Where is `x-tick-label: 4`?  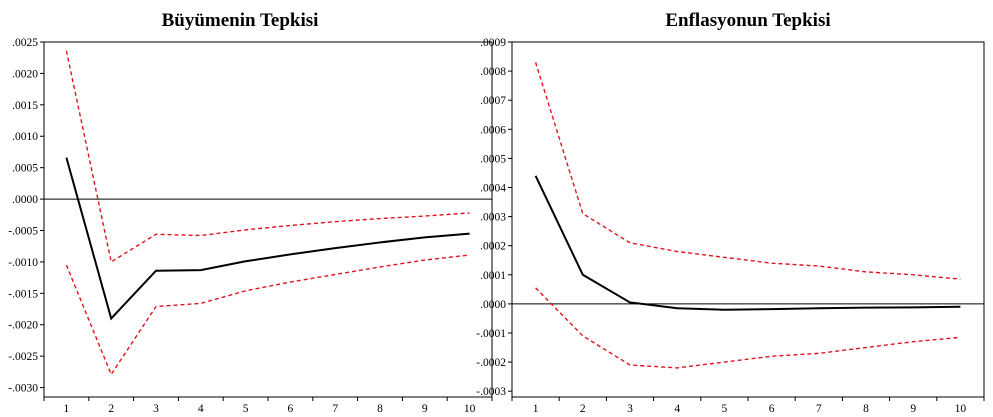 x-tick-label: 4 is located at coordinates (201, 409).